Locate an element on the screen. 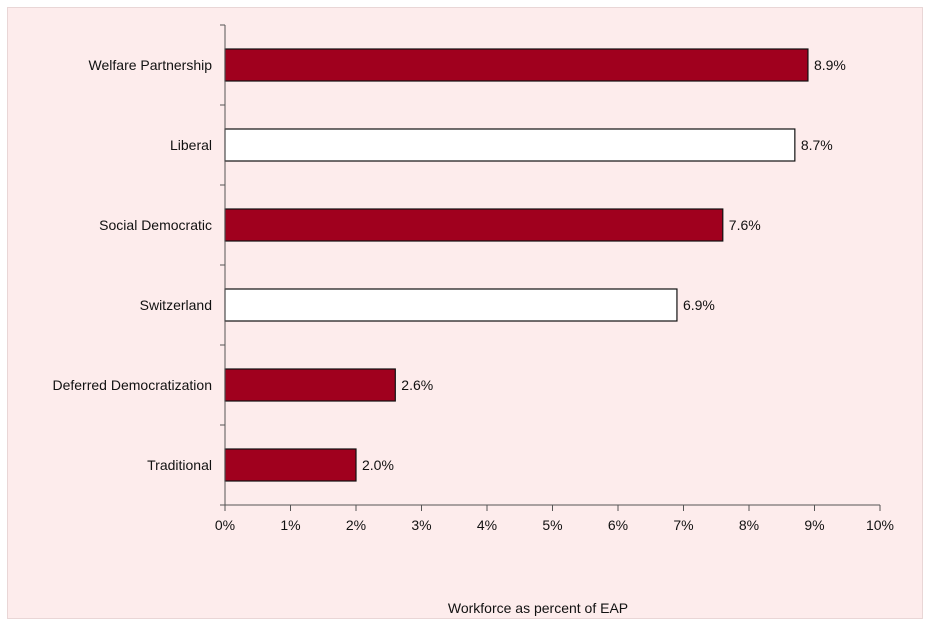  data-label: 2.6% is located at coordinates (417, 385).